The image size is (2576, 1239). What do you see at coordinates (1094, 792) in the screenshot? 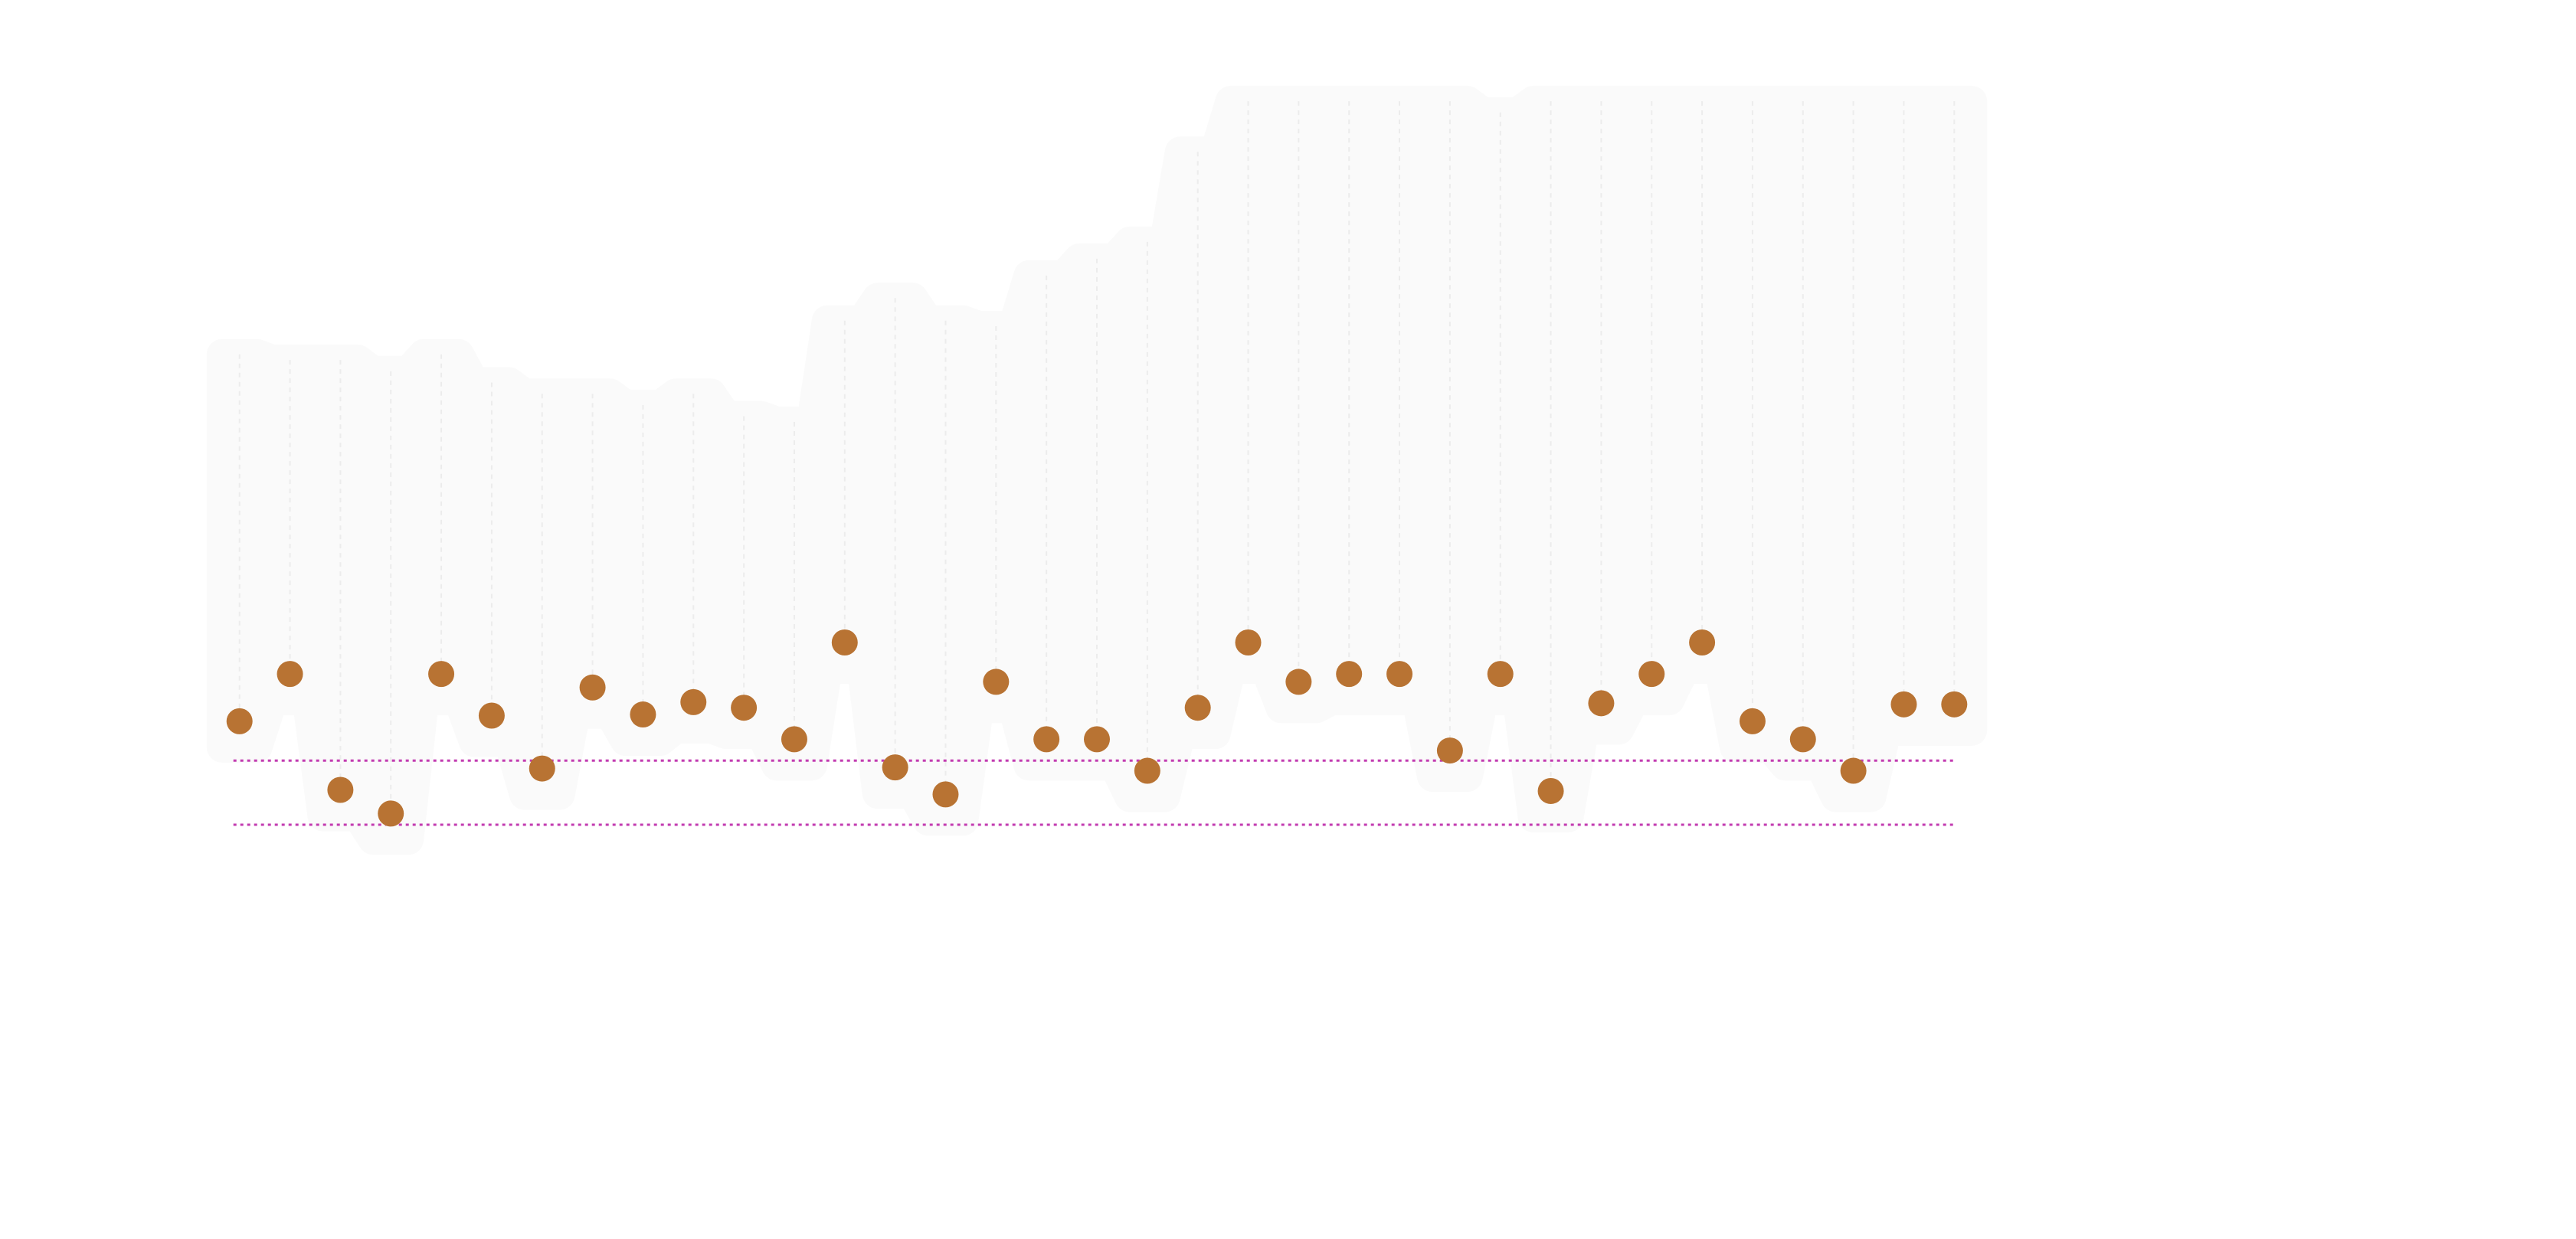
I see `reference-lines` at bounding box center [1094, 792].